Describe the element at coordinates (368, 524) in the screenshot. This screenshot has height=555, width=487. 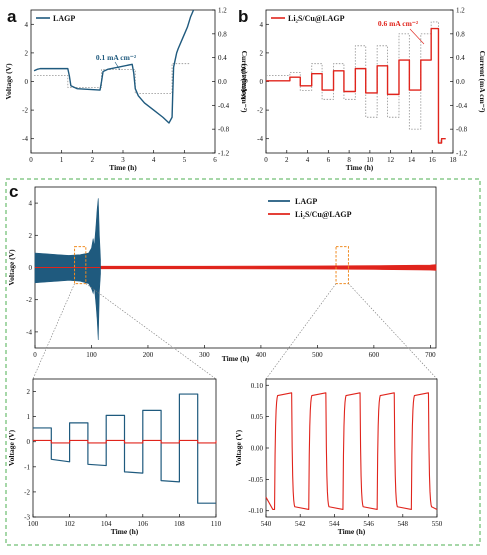
I see `x-tick-label: 546` at that location.